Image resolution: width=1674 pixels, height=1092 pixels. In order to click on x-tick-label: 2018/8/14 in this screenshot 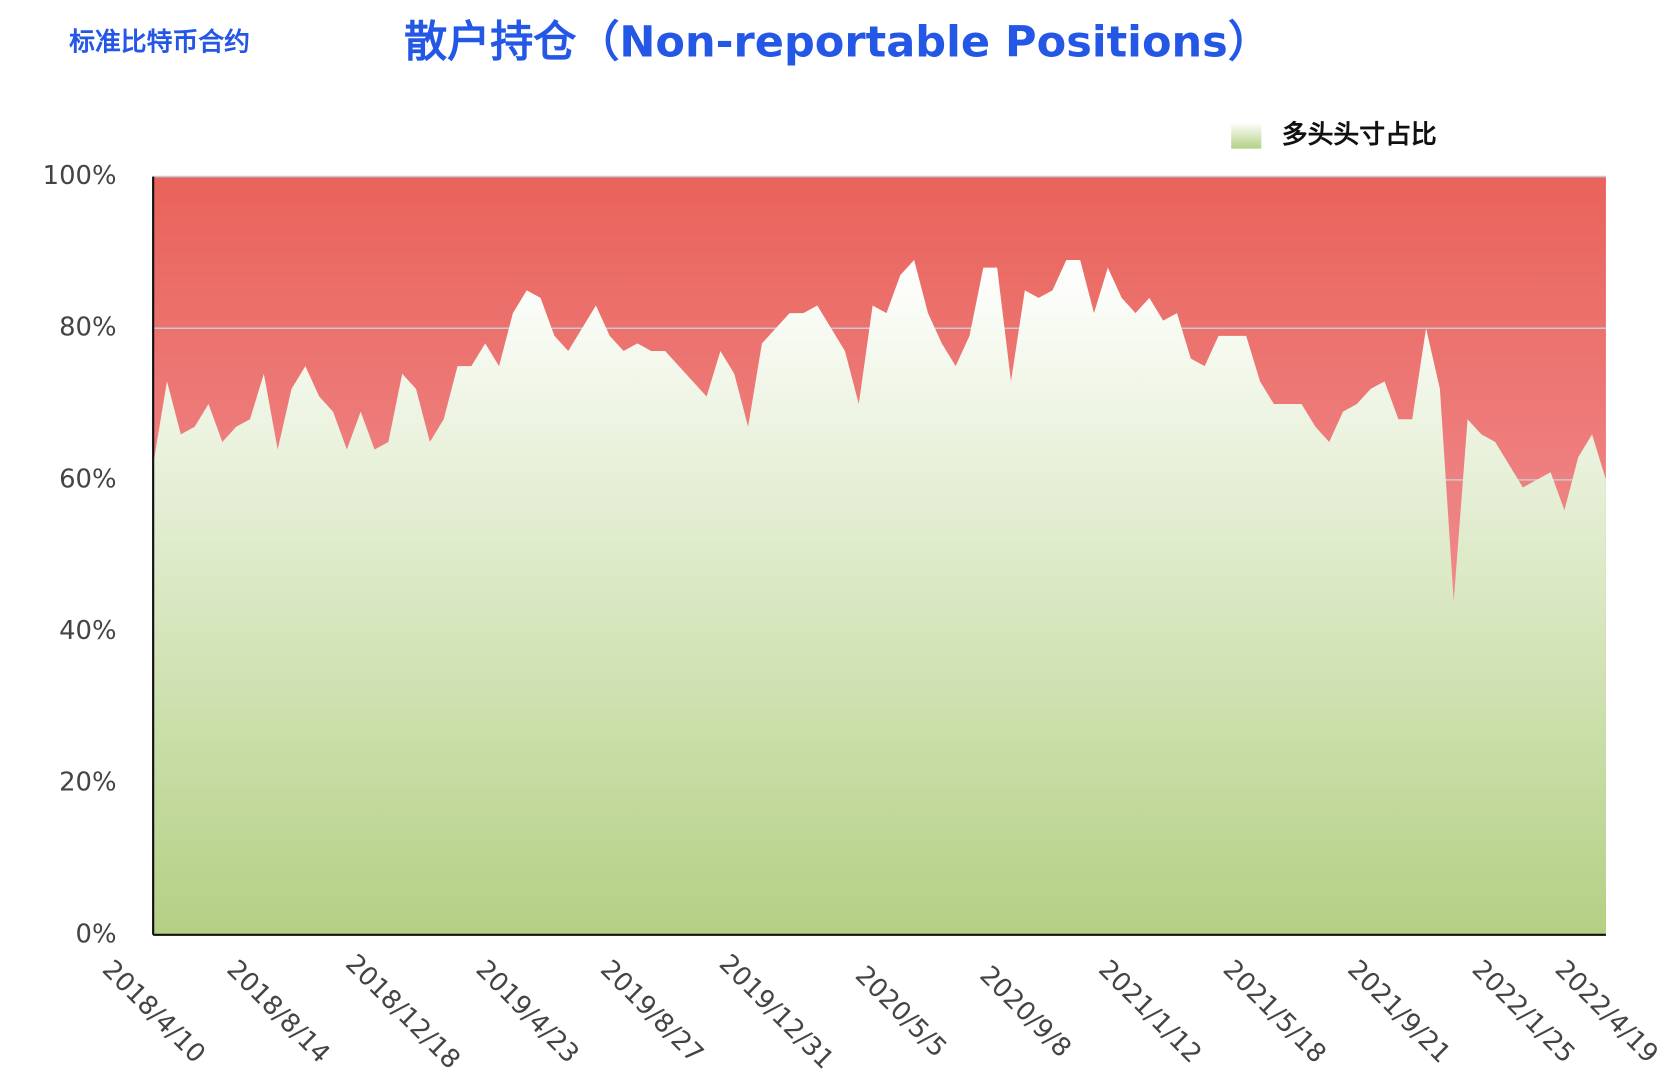, I will do `click(278, 1012)`.